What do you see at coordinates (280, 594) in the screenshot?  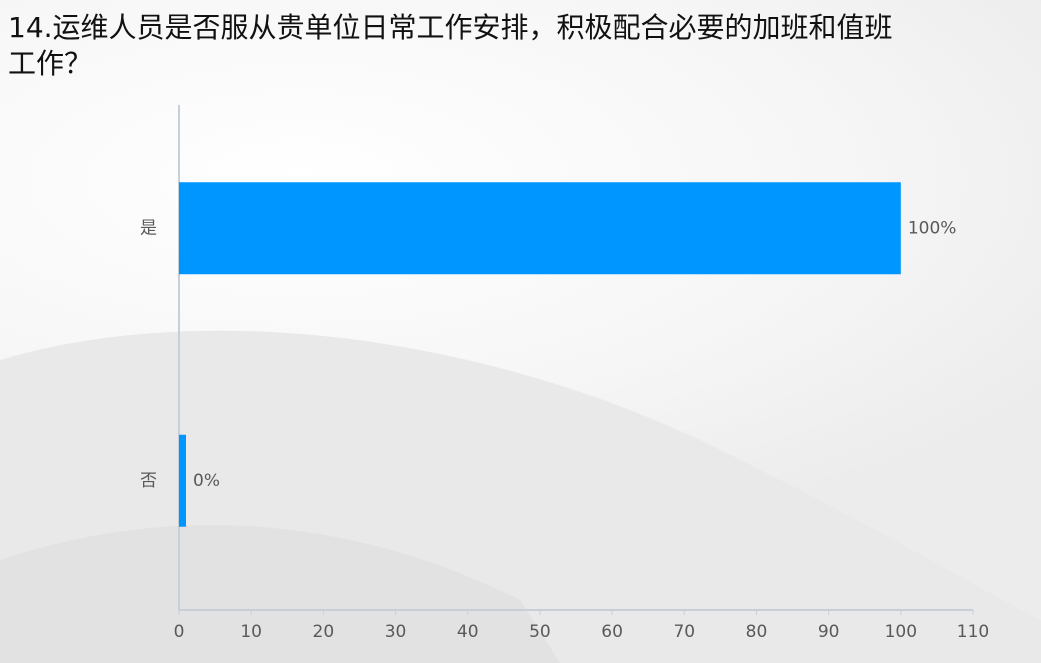 I see `background-swoosh` at bounding box center [280, 594].